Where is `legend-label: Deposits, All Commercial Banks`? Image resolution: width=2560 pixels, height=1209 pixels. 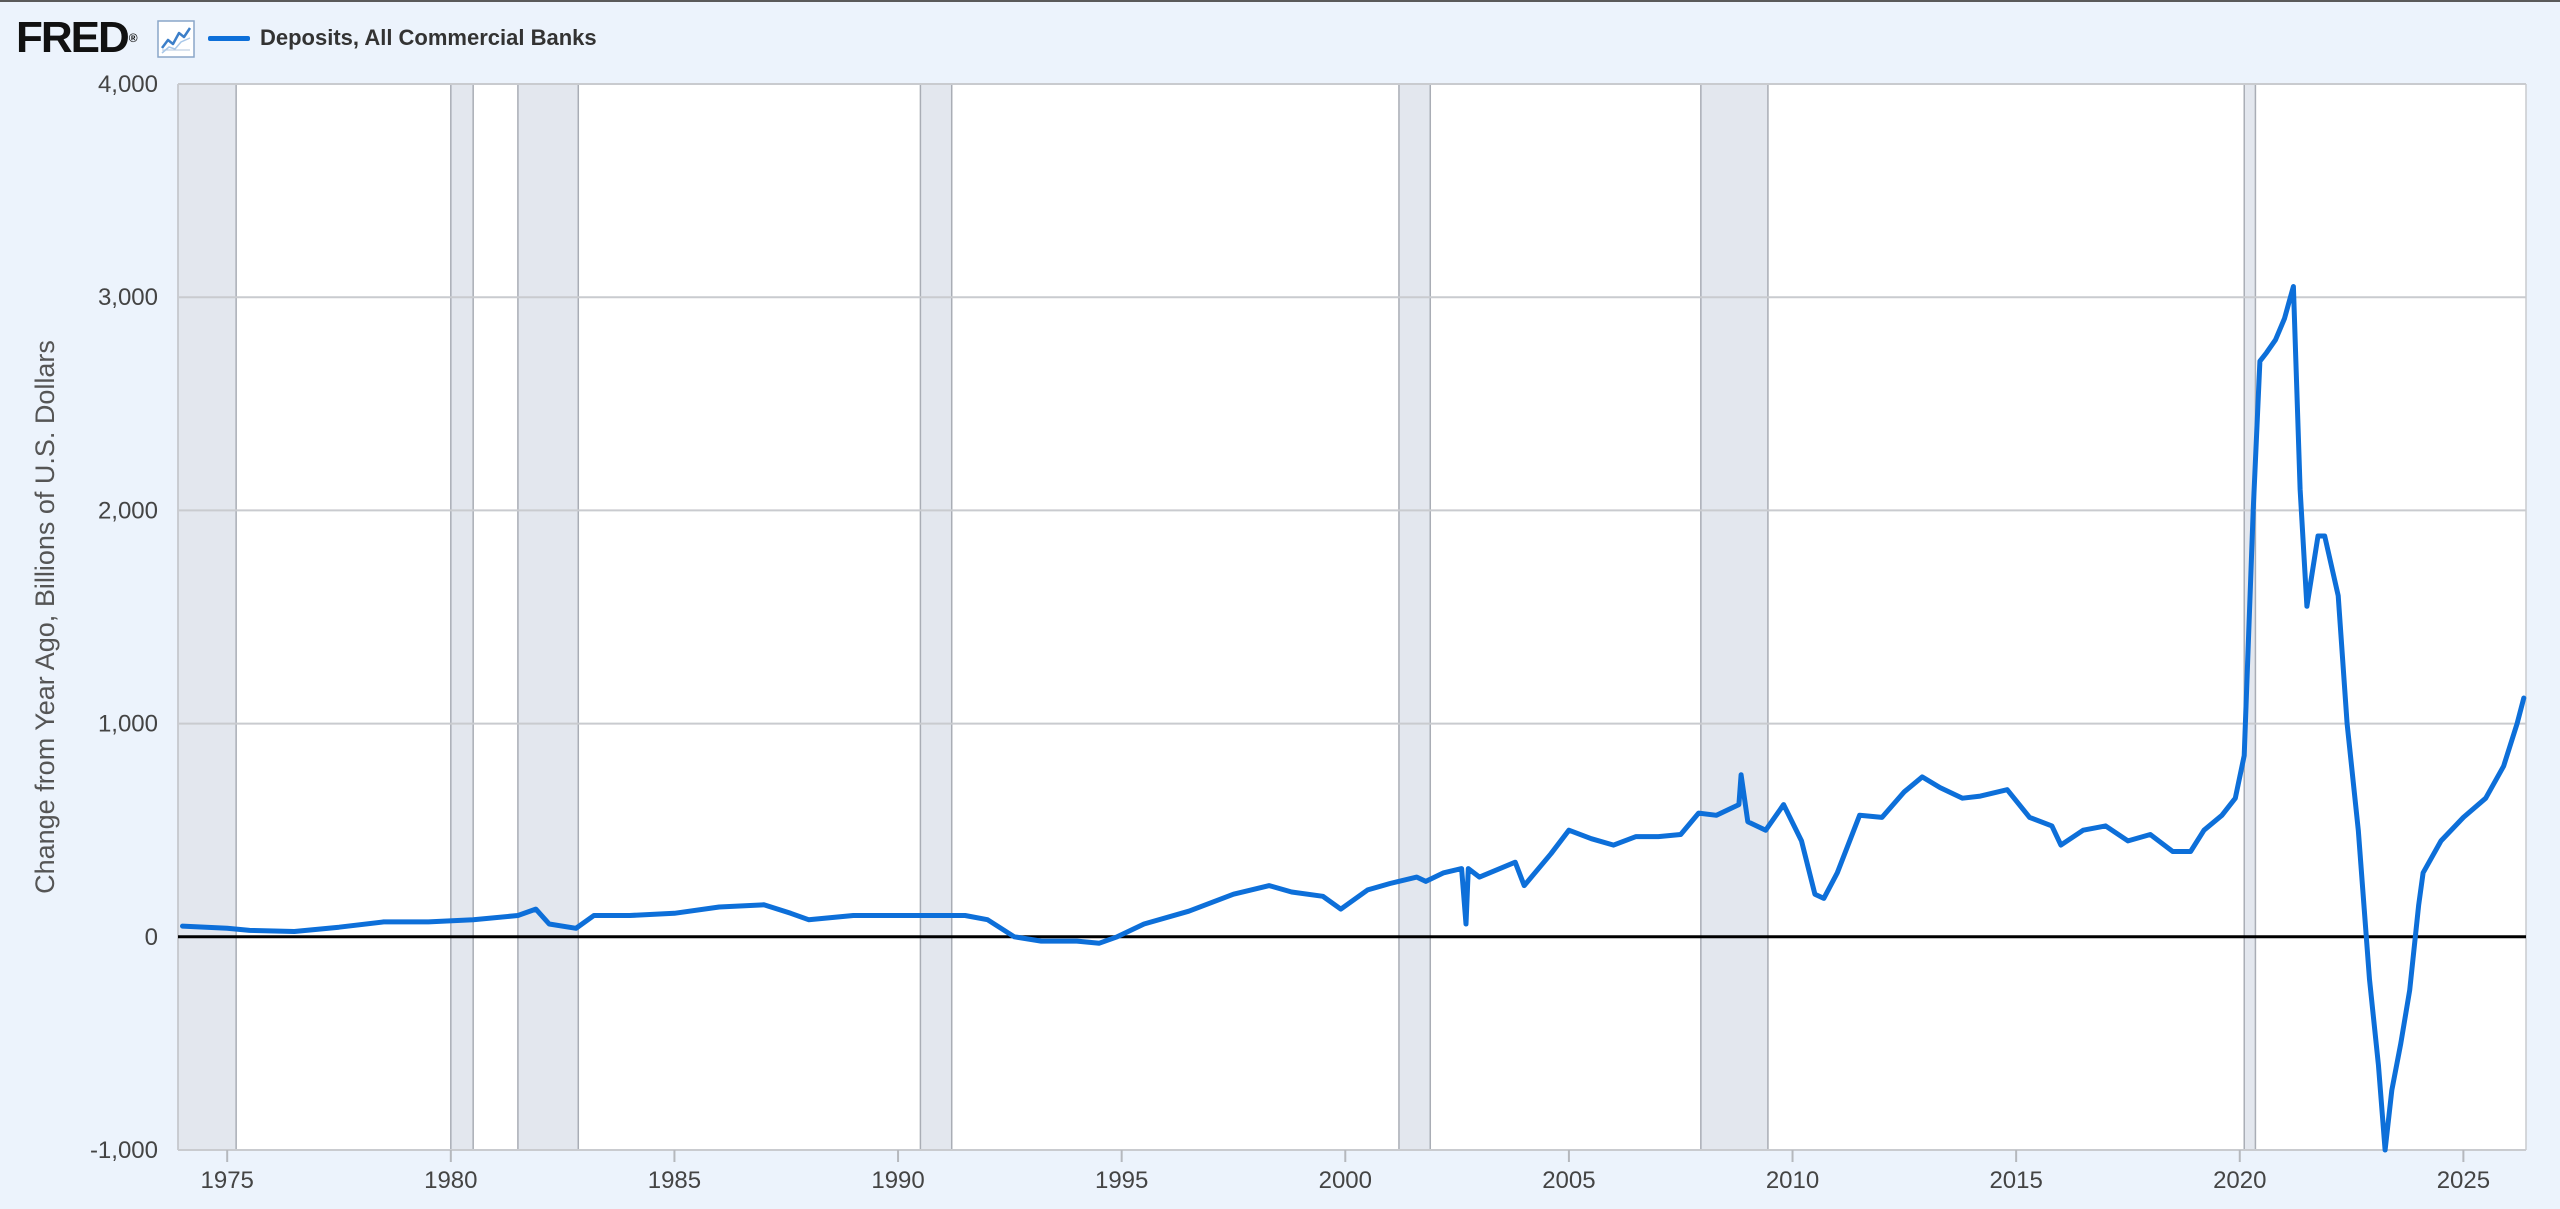 legend-label: Deposits, All Commercial Banks is located at coordinates (428, 37).